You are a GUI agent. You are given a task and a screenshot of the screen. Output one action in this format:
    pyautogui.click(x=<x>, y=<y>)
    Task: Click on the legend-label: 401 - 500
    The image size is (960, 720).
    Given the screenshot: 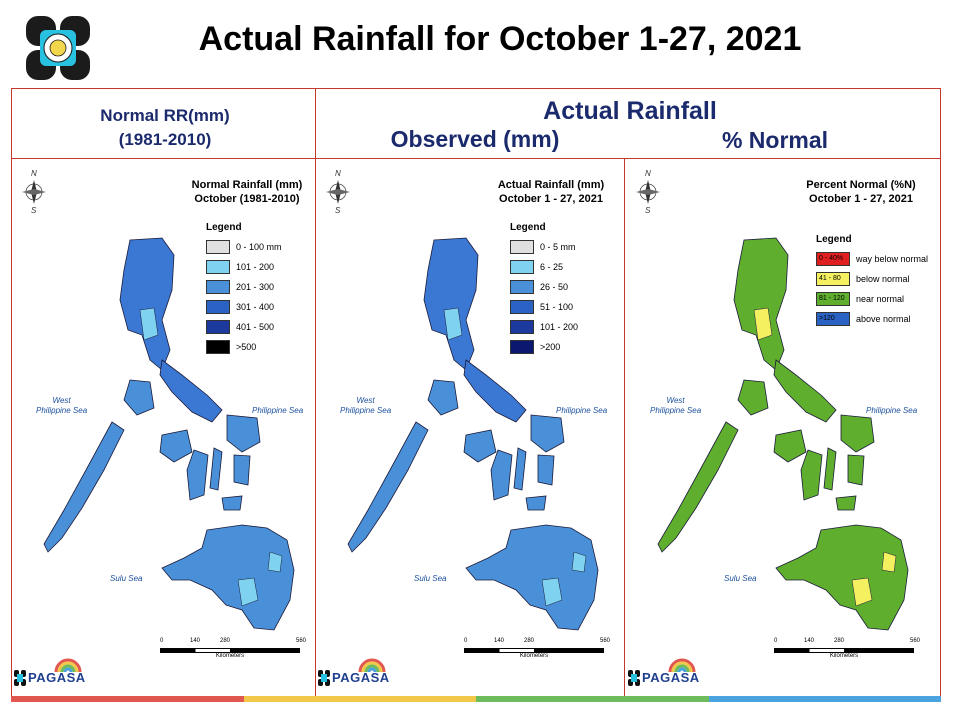 What is the action you would take?
    pyautogui.click(x=255, y=326)
    